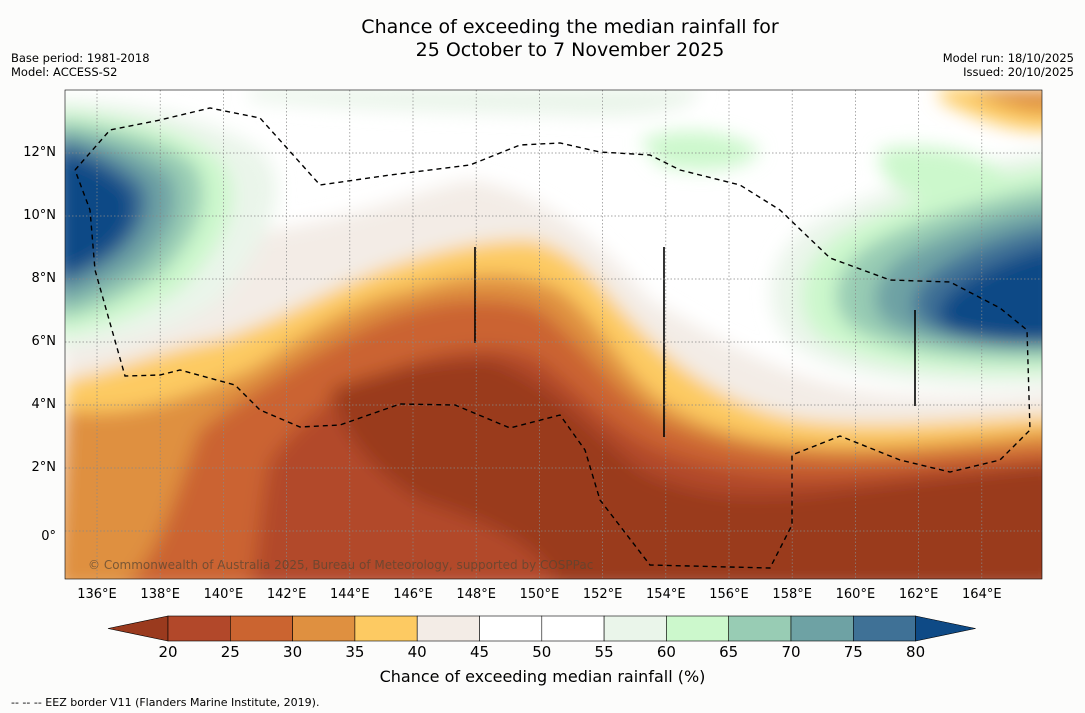 Image resolution: width=1085 pixels, height=713 pixels. I want to click on base-period-text: Base period: 1981-2018, so click(80, 58).